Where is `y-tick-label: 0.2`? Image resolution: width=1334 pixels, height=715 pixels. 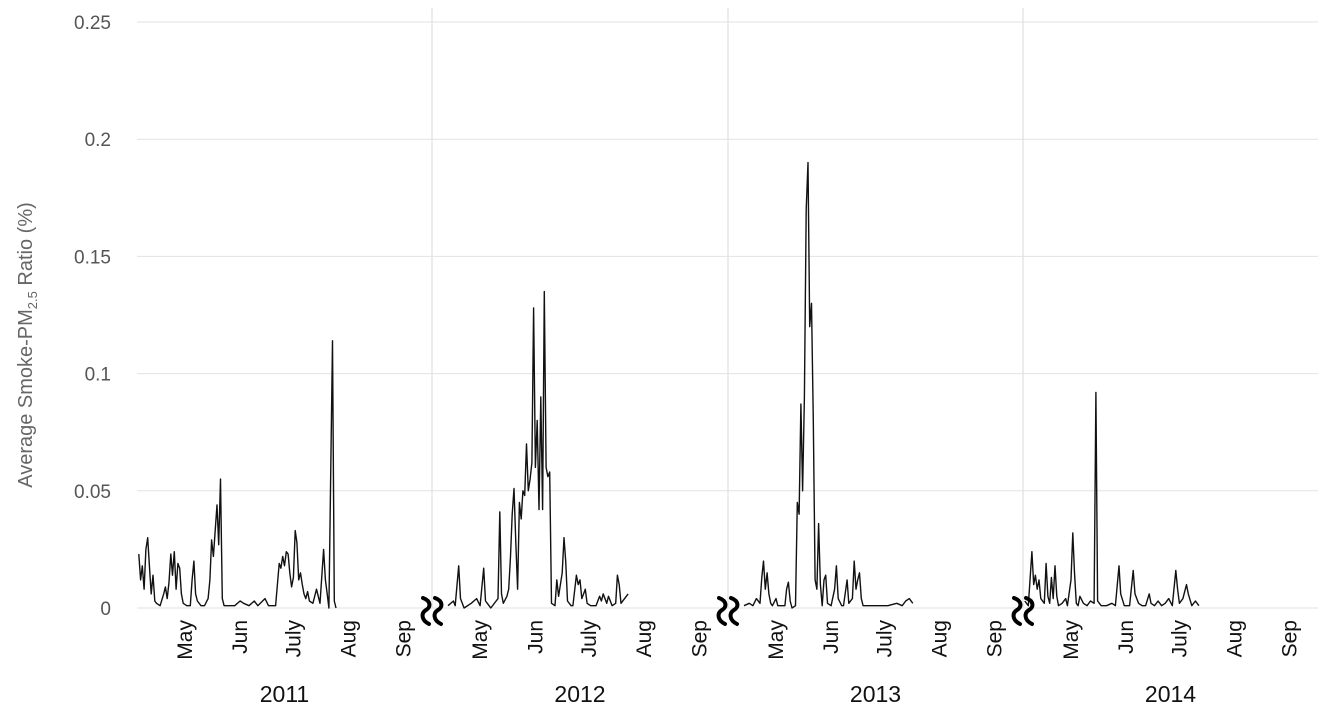
y-tick-label: 0.2 is located at coordinates (98, 140).